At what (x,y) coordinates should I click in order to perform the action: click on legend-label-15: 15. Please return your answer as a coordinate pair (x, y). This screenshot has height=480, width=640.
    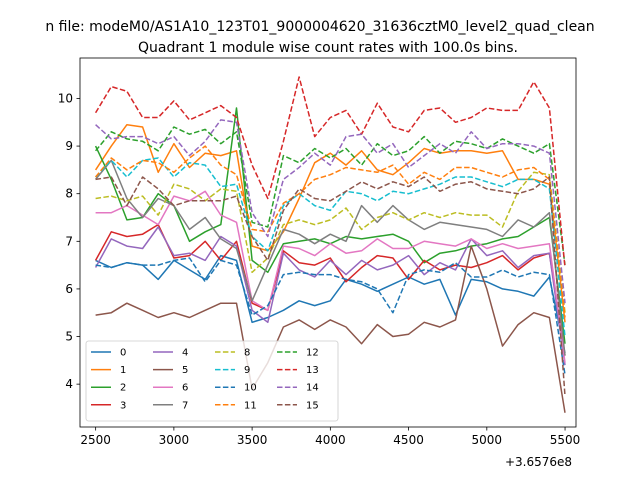
    Looking at the image, I should click on (312, 405).